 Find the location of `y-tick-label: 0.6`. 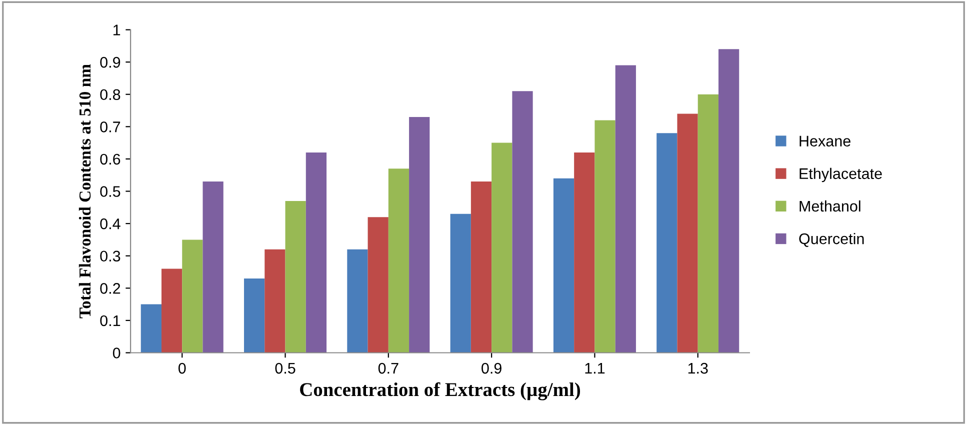

y-tick-label: 0.6 is located at coordinates (110, 159).